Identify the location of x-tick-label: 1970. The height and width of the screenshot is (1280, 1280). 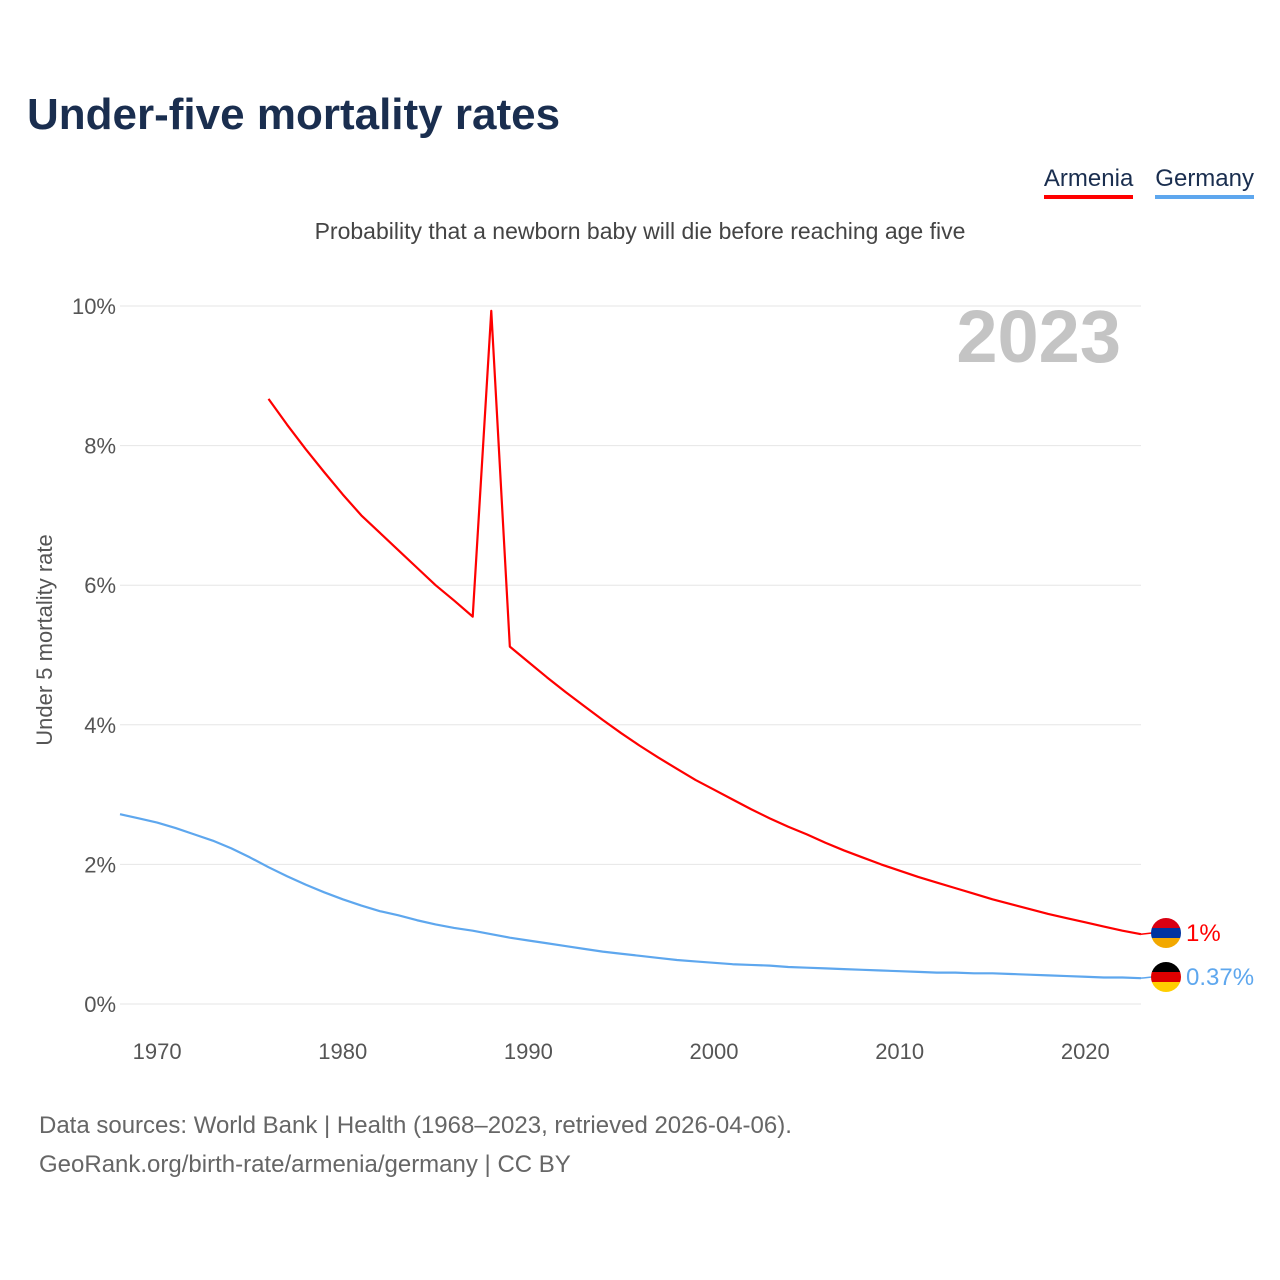
(157, 1051).